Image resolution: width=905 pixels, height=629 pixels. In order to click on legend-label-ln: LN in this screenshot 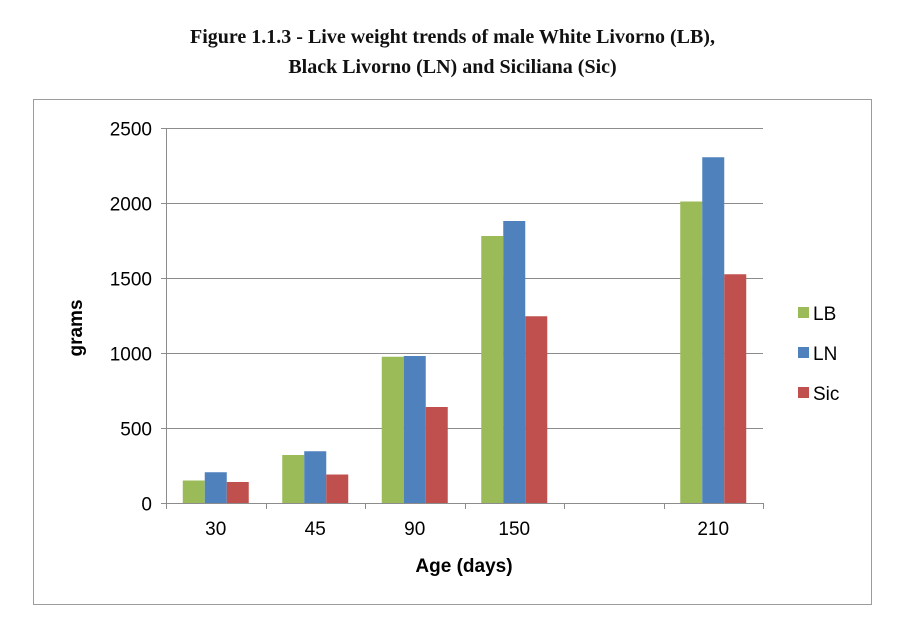, I will do `click(825, 354)`.